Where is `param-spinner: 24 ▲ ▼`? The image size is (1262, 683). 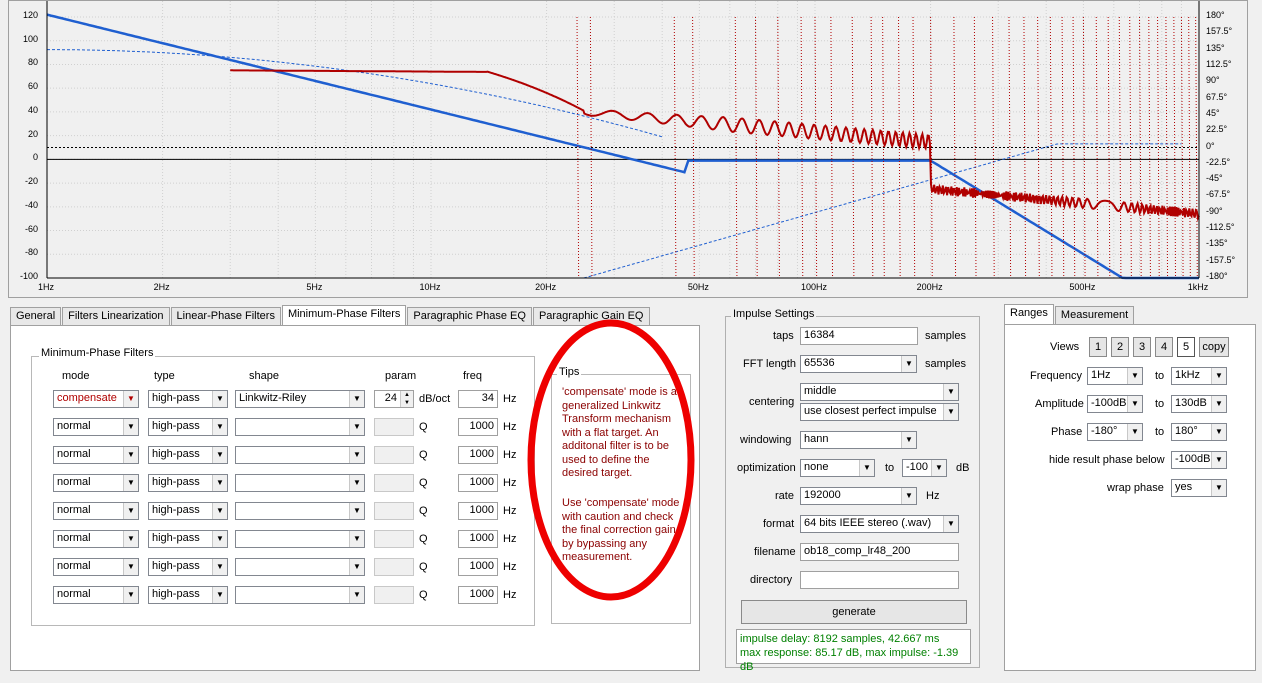
param-spinner: 24 ▲ ▼ is located at coordinates (394, 399).